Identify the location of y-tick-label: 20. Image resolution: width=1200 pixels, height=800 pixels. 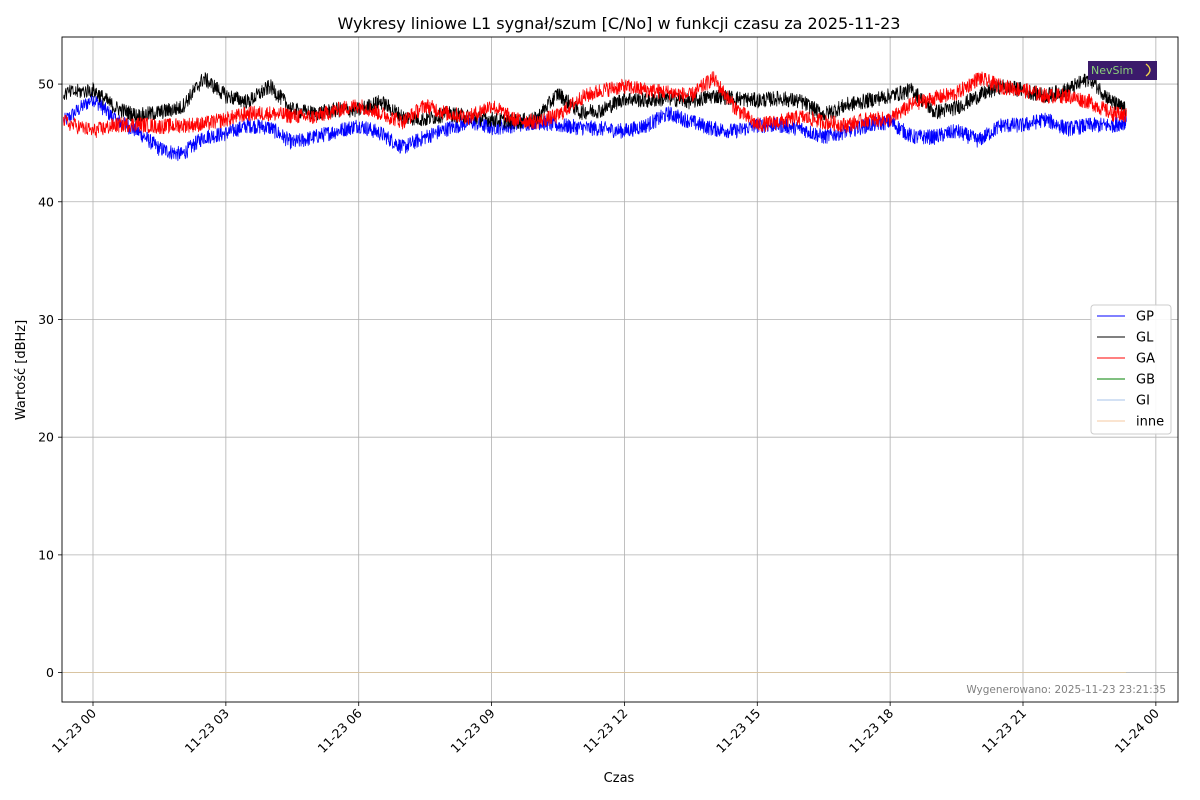
(46, 437).